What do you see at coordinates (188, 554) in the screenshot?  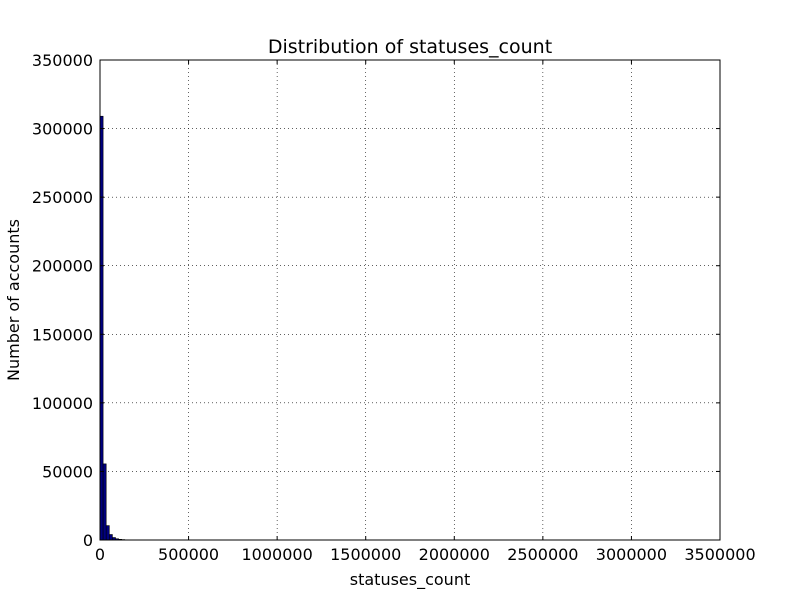 I see `x-tick-label: 500000` at bounding box center [188, 554].